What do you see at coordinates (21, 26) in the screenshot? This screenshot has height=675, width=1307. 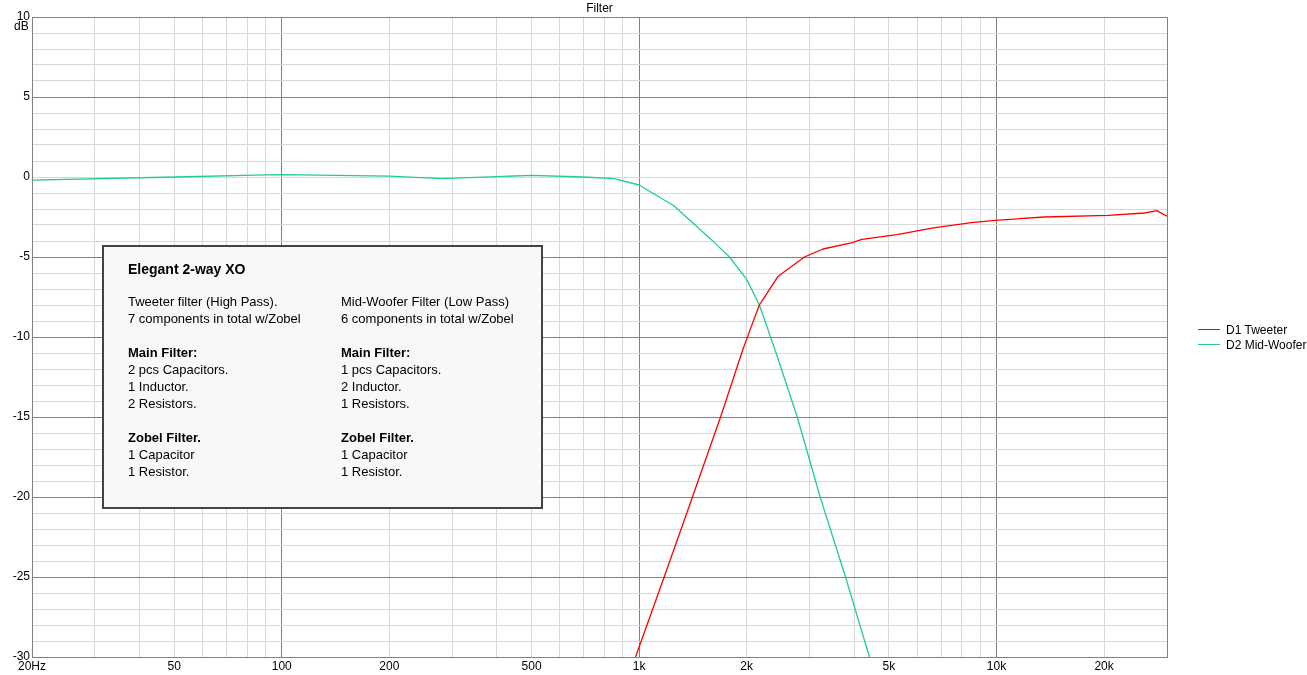 I see `y-axis-title: dB` at bounding box center [21, 26].